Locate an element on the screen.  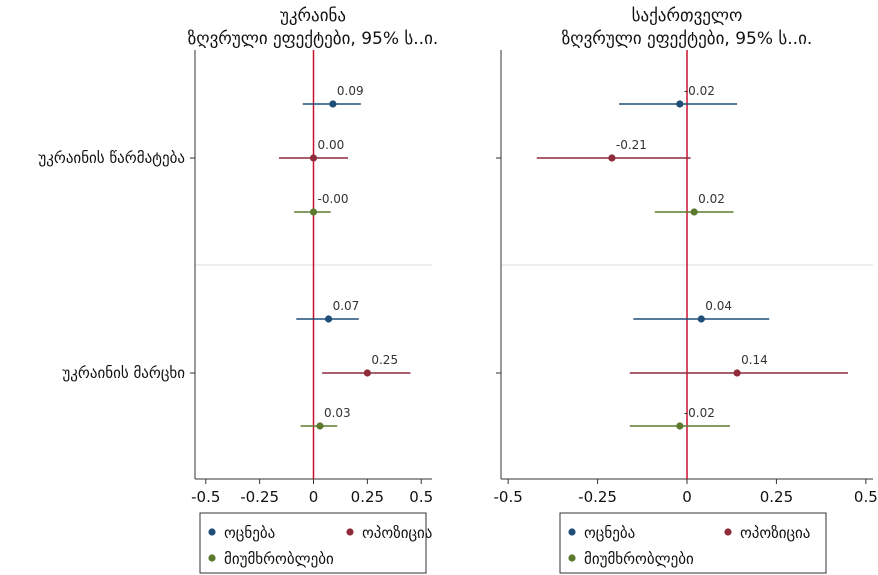
data-label: 0.25 is located at coordinates (384, 360).